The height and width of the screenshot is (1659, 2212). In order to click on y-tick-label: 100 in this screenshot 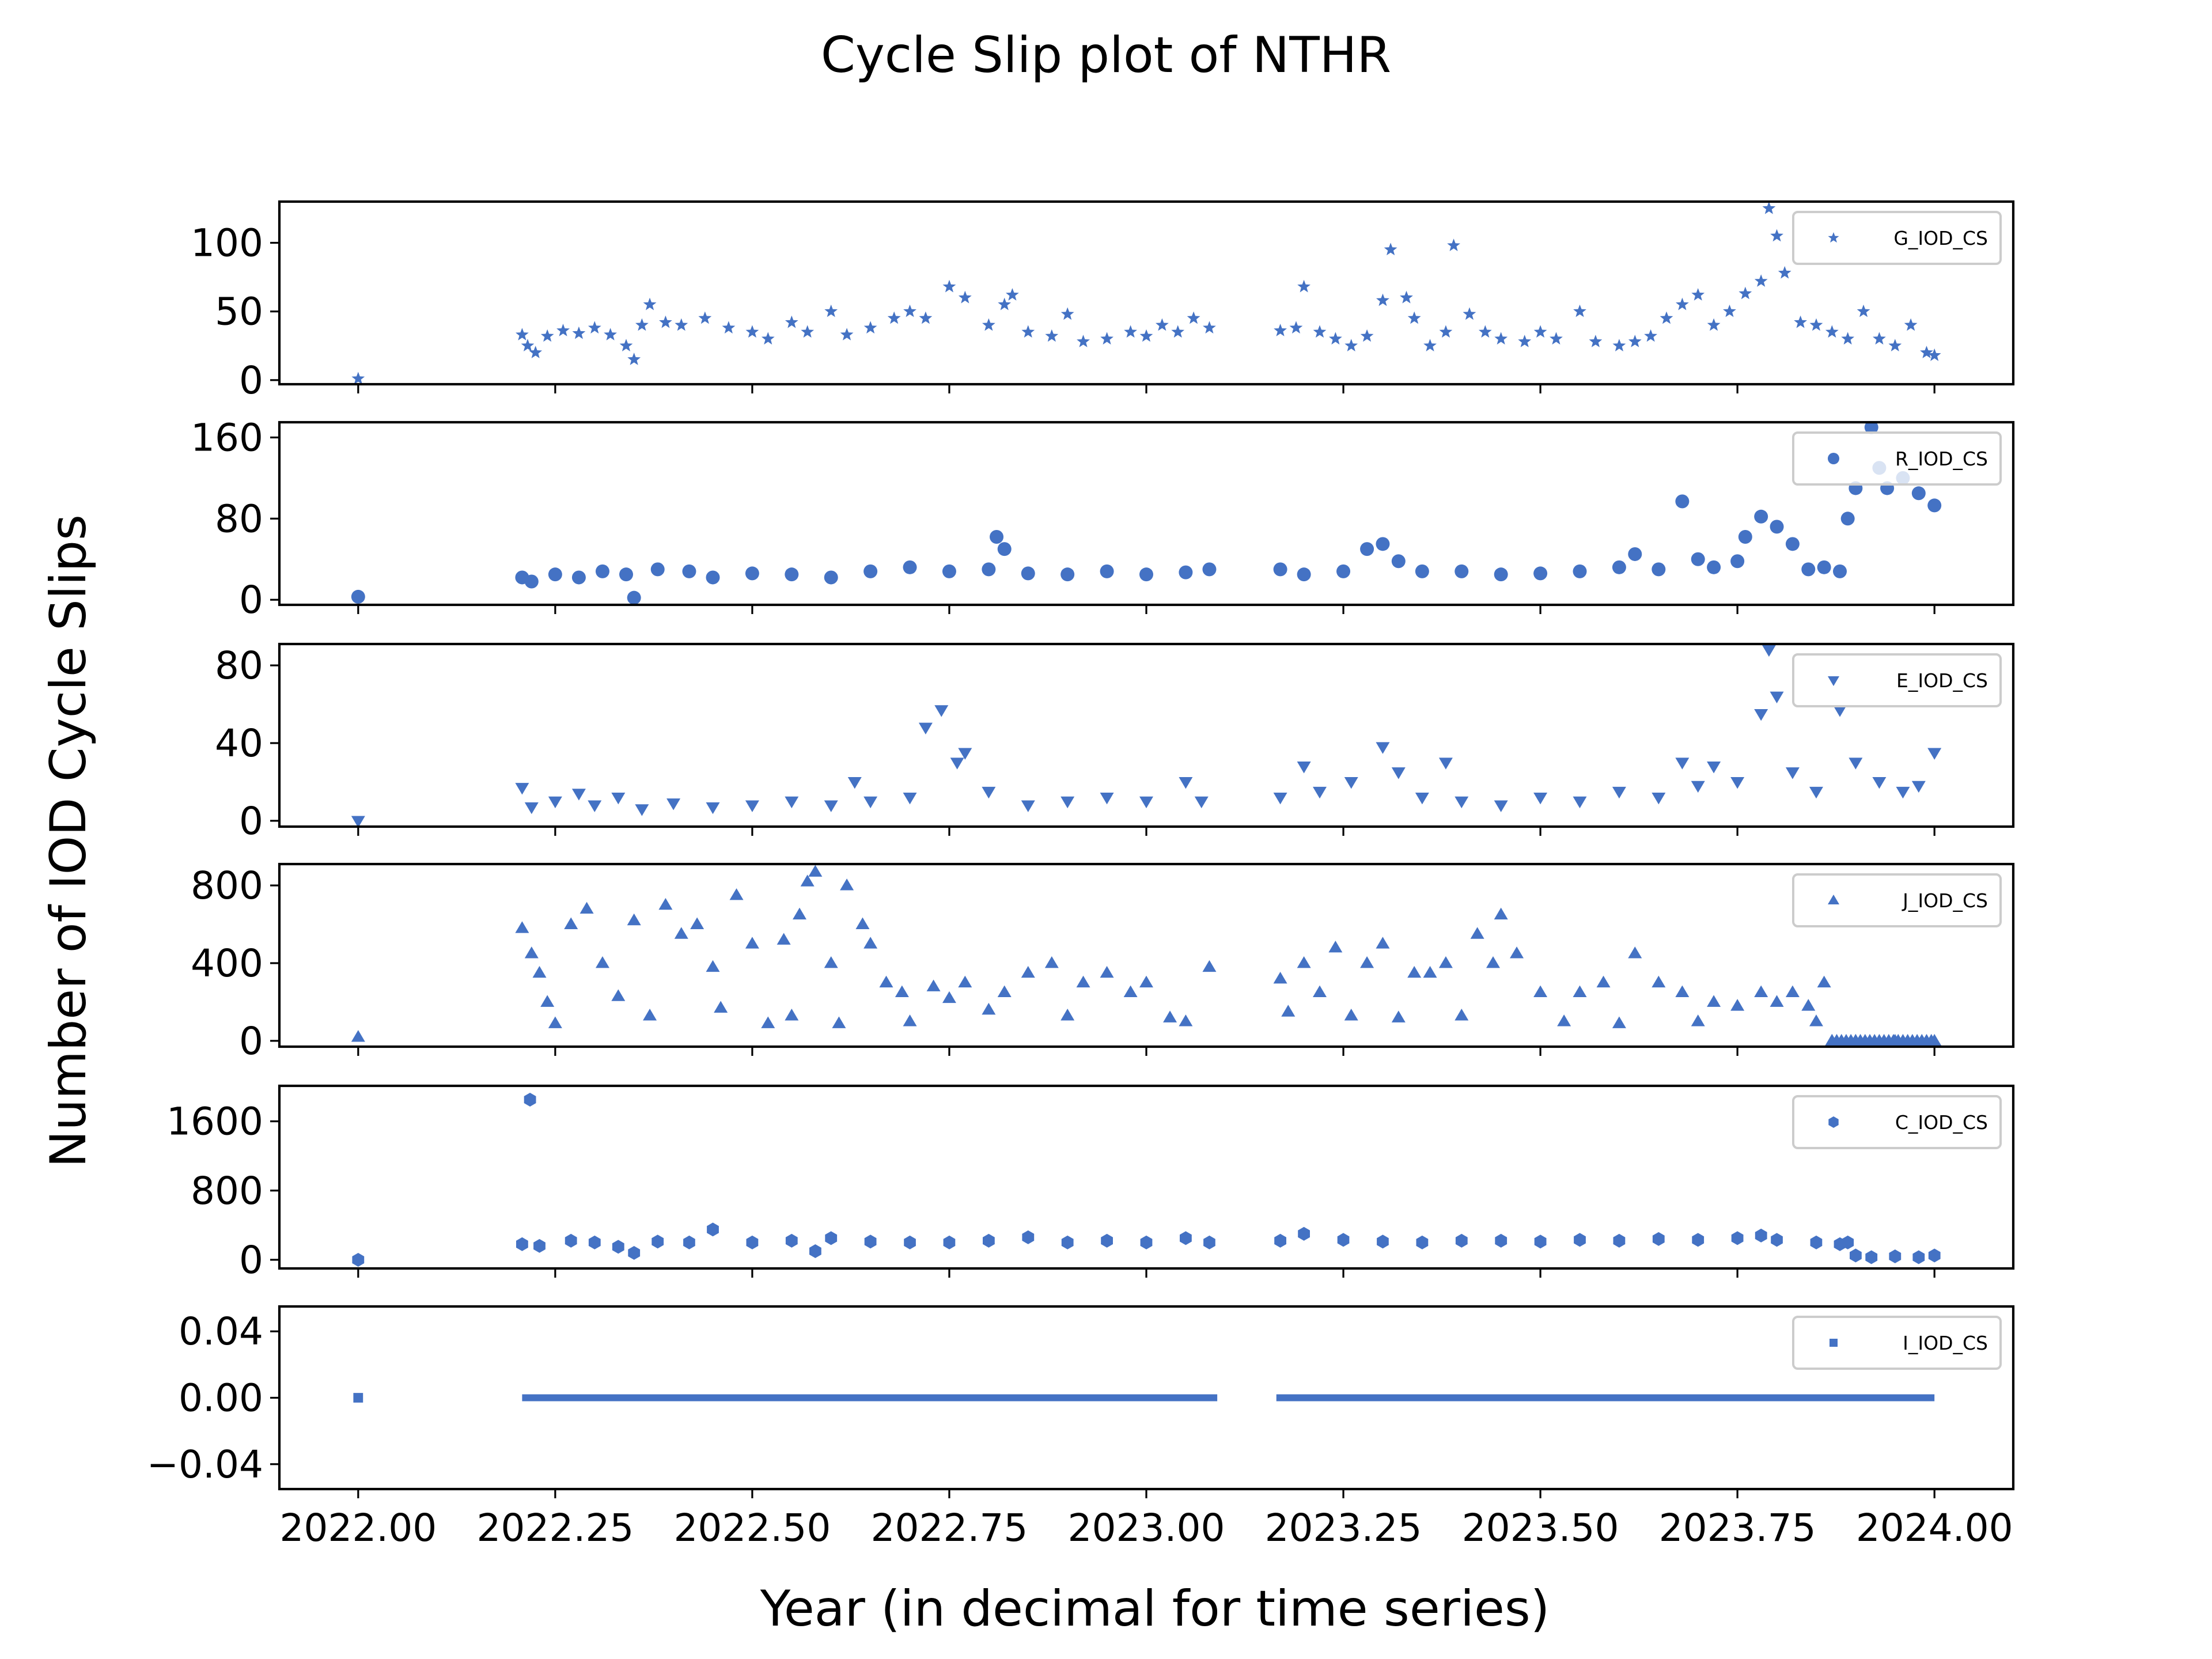, I will do `click(227, 243)`.